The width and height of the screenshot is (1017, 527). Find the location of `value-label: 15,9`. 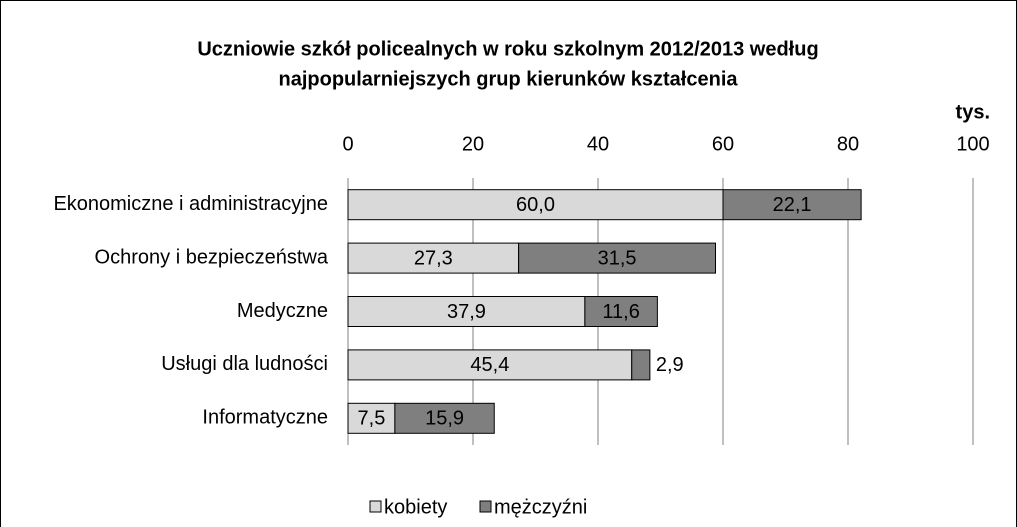

value-label: 15,9 is located at coordinates (444, 419).